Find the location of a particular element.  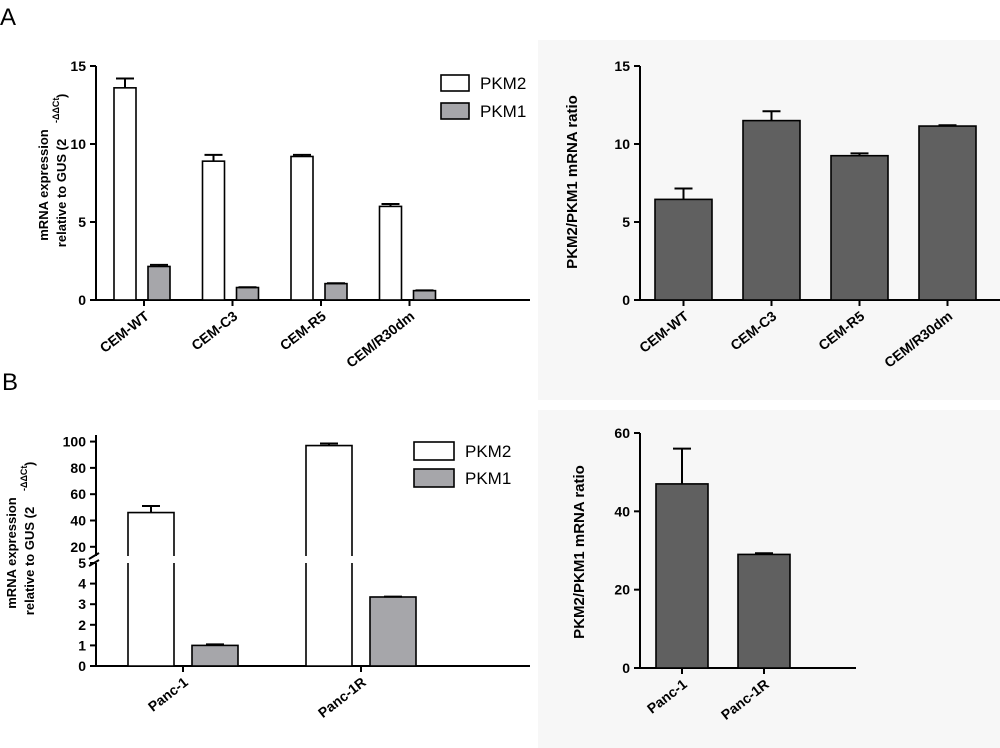

a-left-ylabel-close: ) is located at coordinates (61, 96).